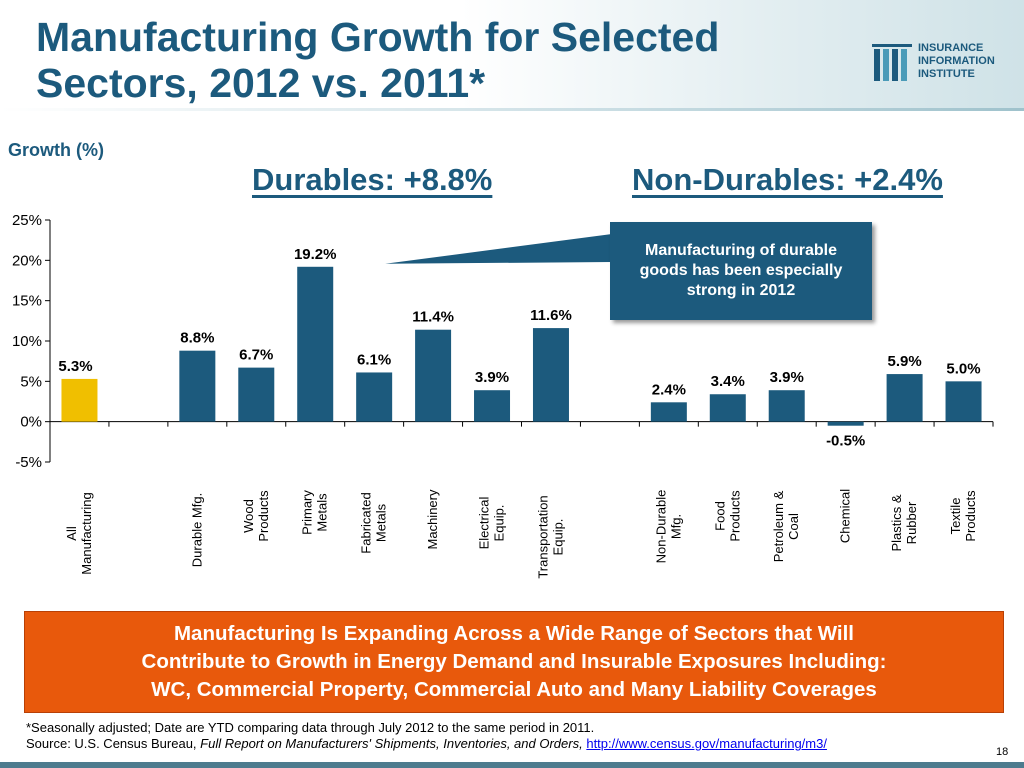 The image size is (1024, 768). Describe the element at coordinates (79, 533) in the screenshot. I see `category-label-0: AllManufacturing` at that location.